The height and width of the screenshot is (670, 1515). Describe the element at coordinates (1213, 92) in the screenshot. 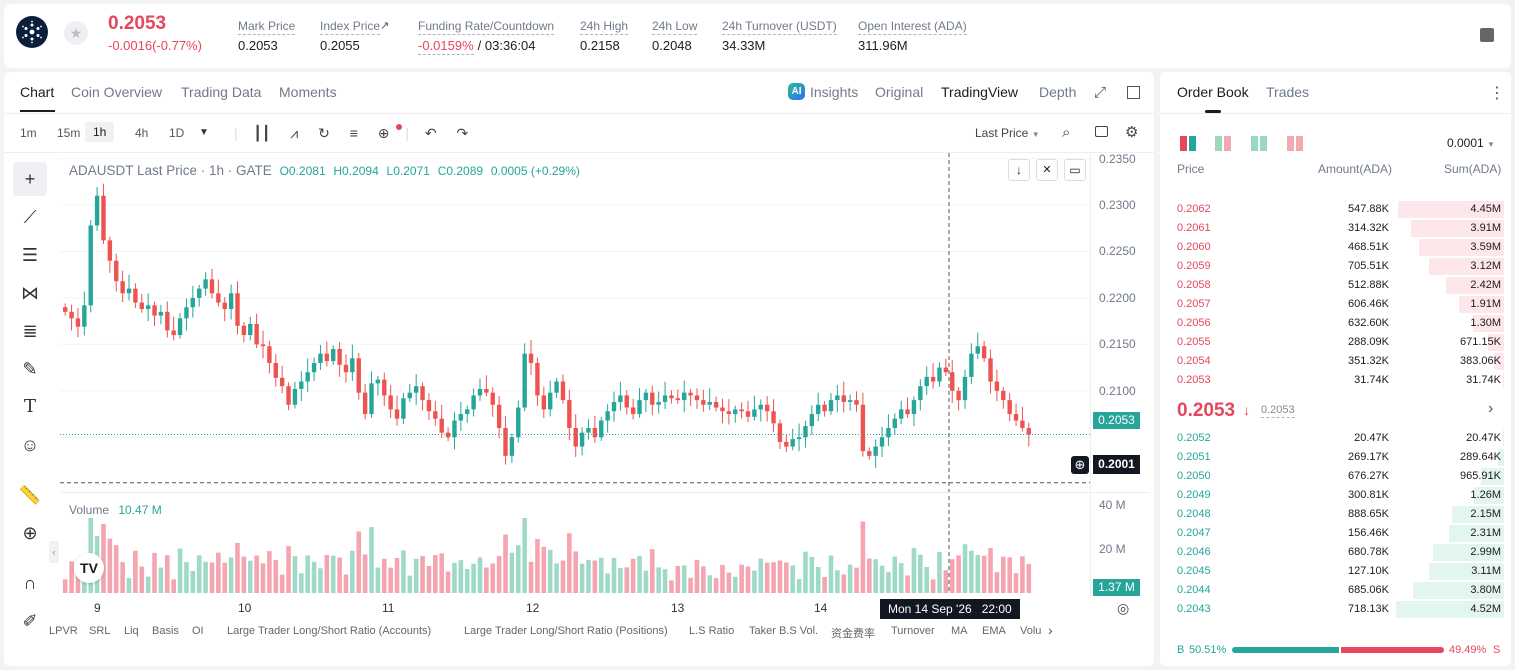

I see `tab-order-book: Order Book` at that location.